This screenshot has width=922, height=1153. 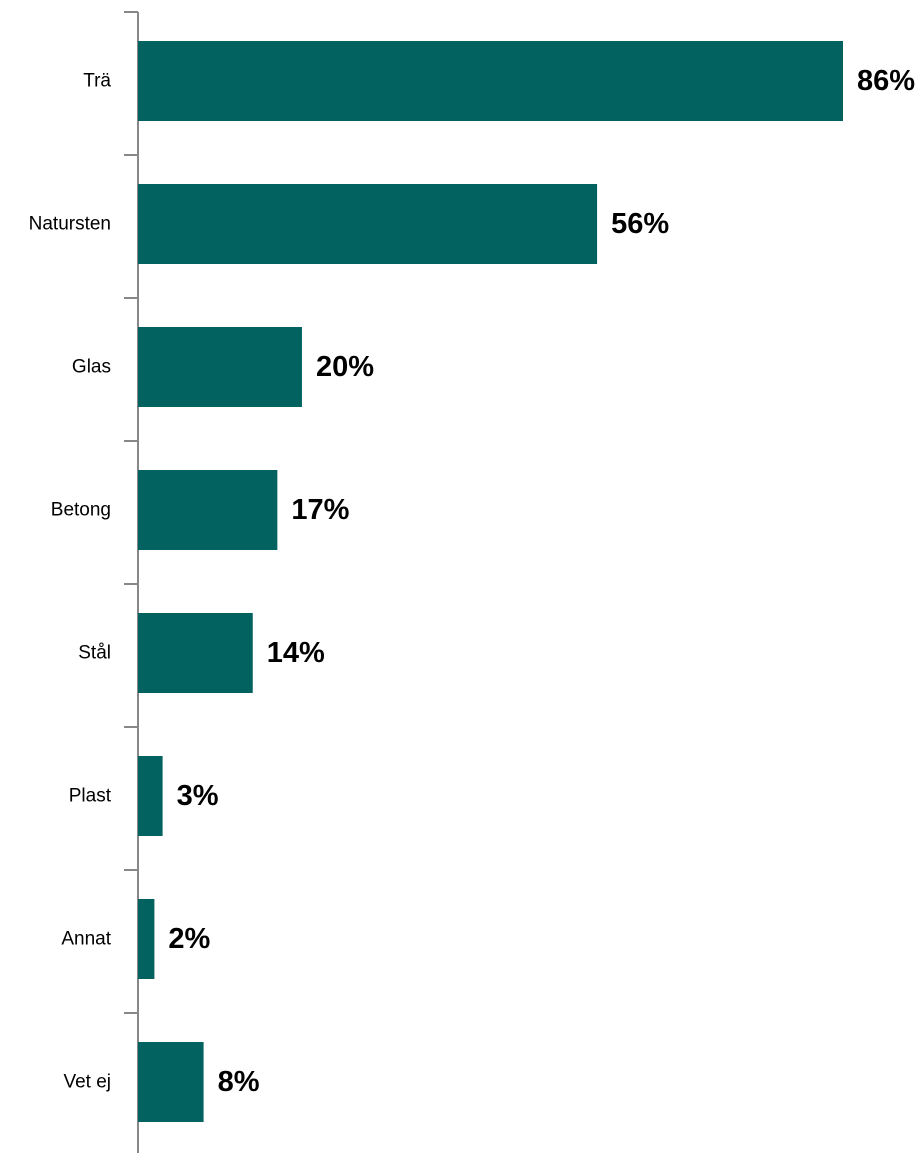 I want to click on category-label: Annat, so click(x=86, y=939).